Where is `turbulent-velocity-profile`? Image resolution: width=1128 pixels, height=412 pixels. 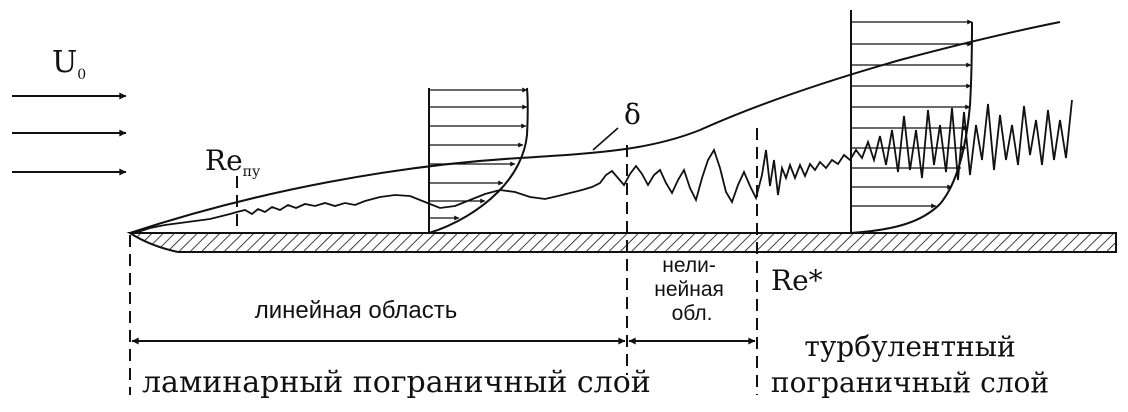
turbulent-velocity-profile is located at coordinates (911, 122).